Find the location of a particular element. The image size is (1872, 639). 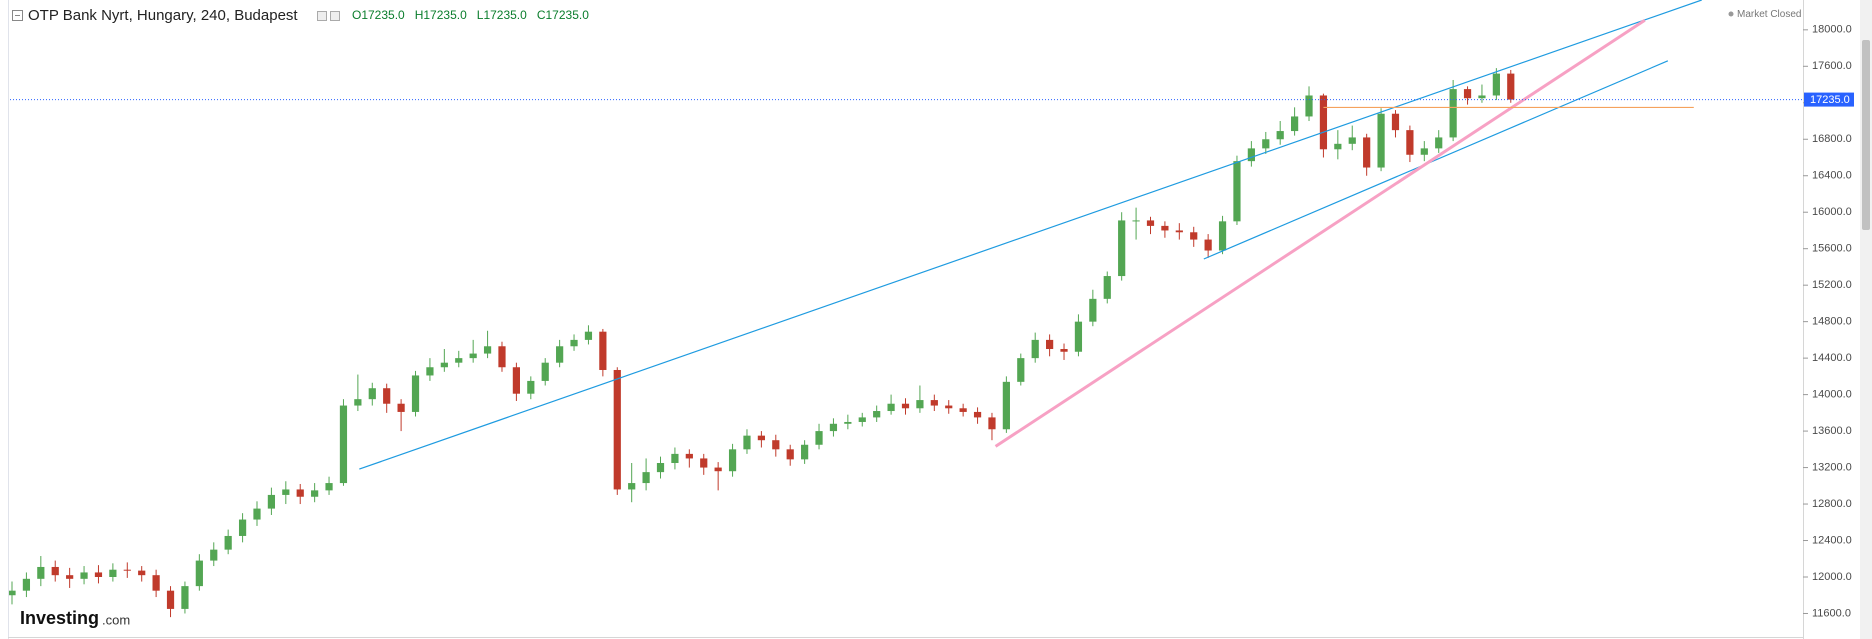

ohlc-value: L17235.0 is located at coordinates (502, 15).